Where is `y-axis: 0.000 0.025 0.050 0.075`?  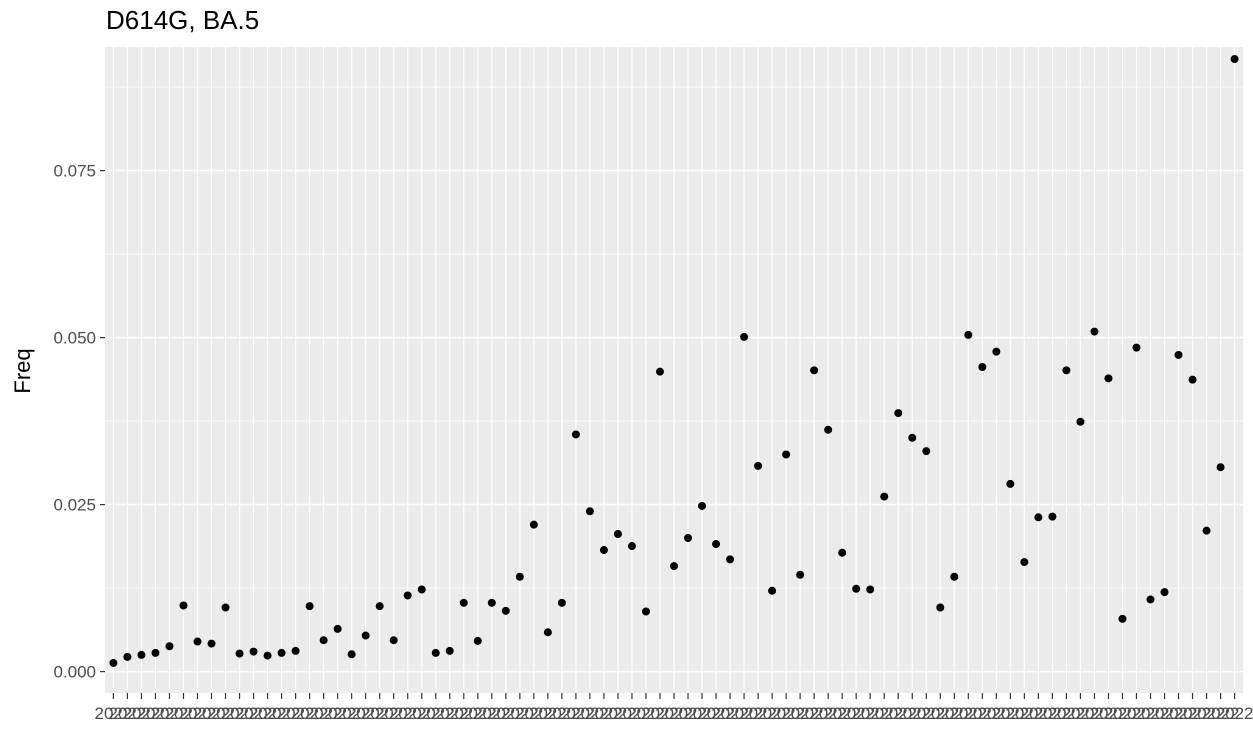 y-axis: 0.000 0.025 0.050 0.075 is located at coordinates (79, 422).